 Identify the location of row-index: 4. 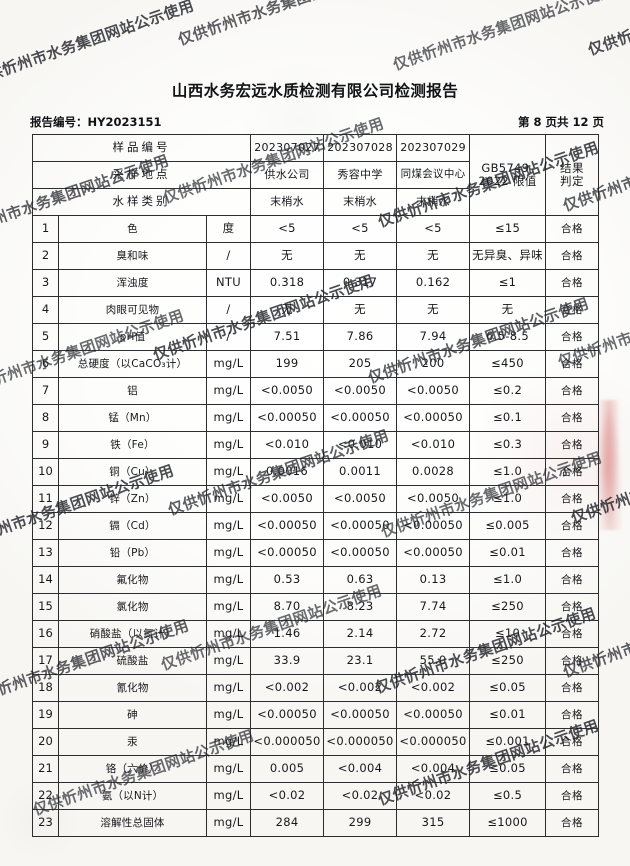
(45, 310).